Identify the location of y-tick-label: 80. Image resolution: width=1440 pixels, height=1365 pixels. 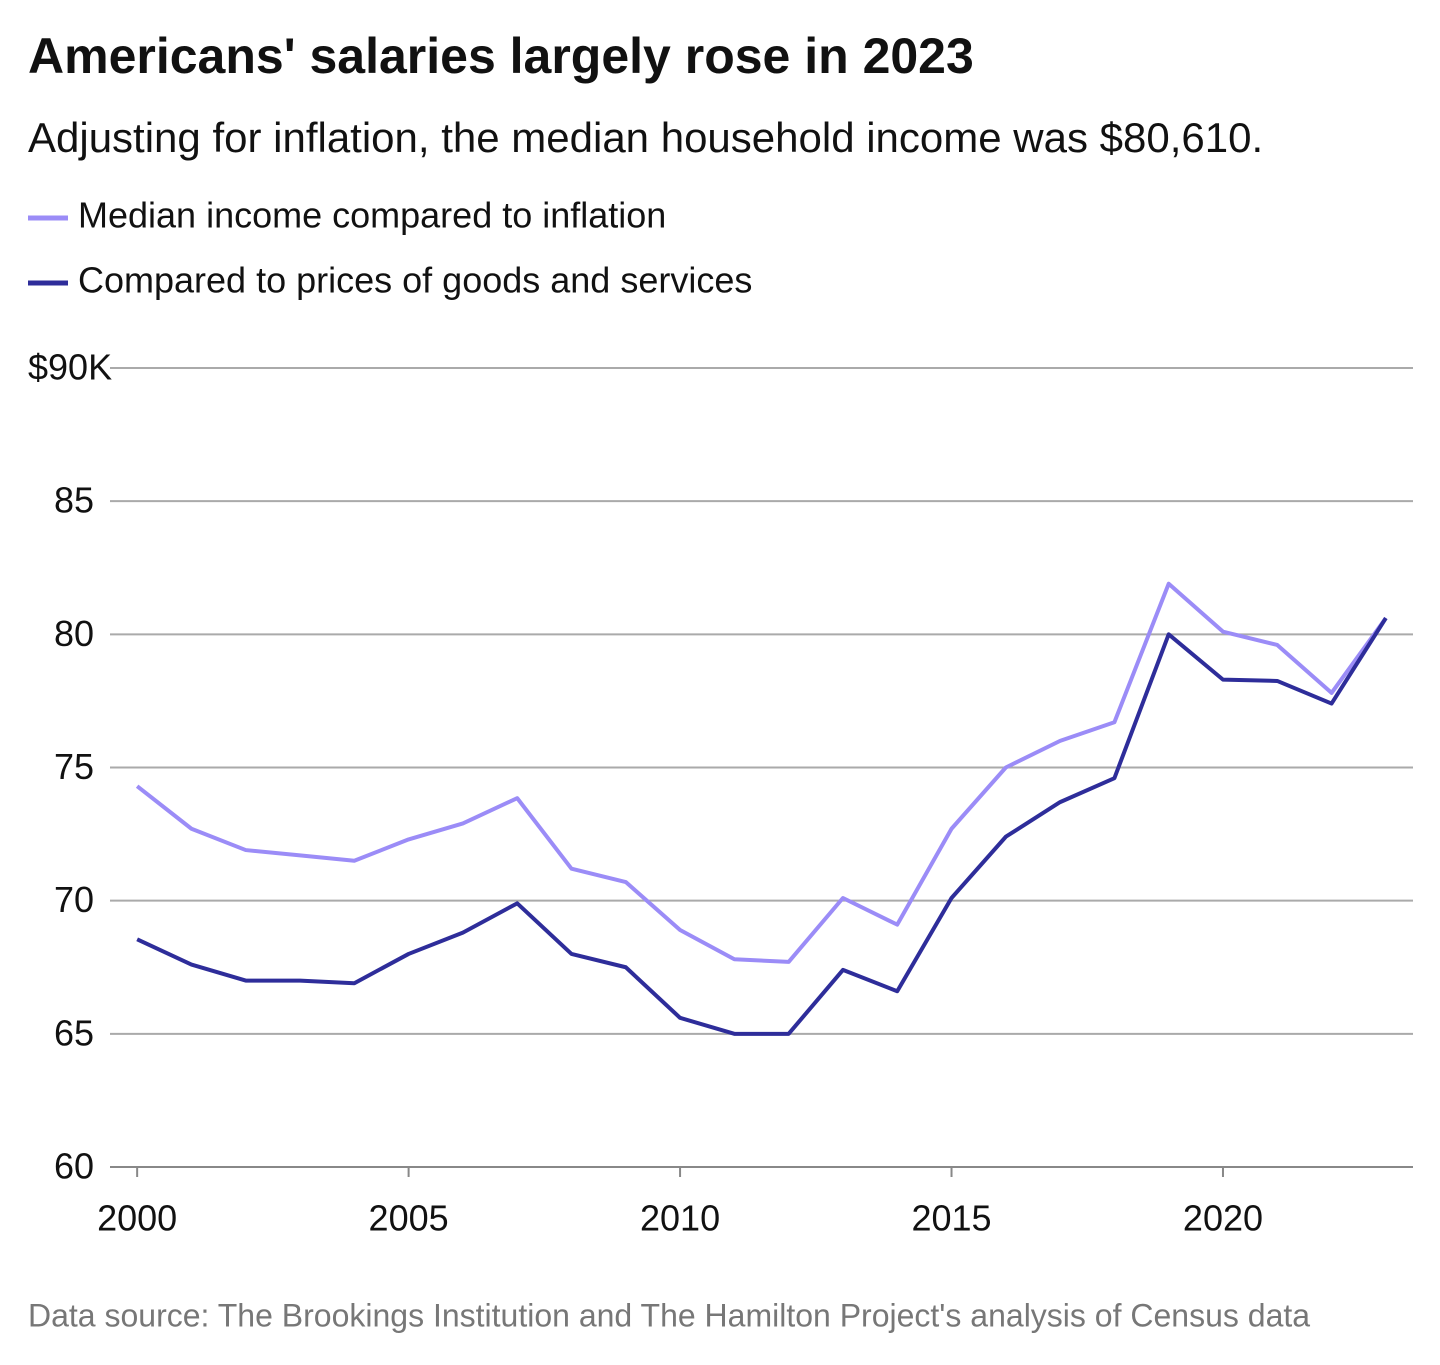
(74, 633).